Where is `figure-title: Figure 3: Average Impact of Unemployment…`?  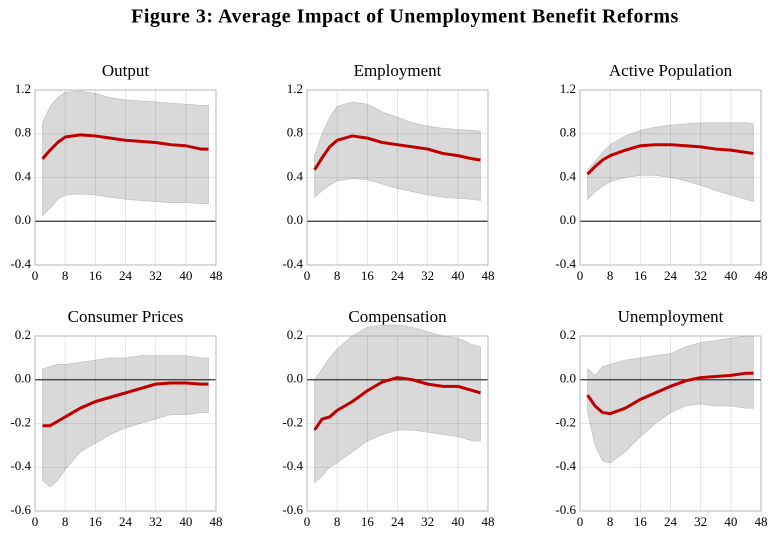 figure-title: Figure 3: Average Impact of Unemployment… is located at coordinates (405, 17).